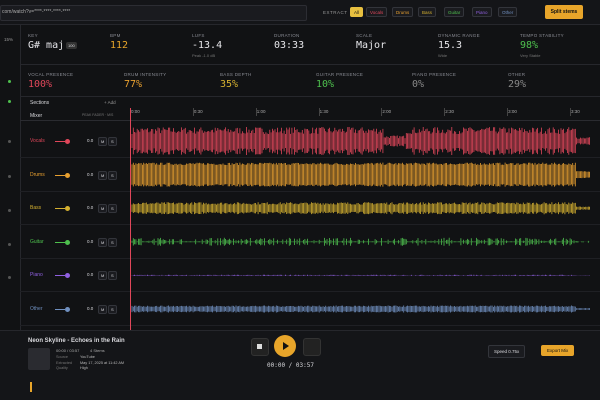  What do you see at coordinates (512, 111) in the screenshot?
I see `timeline-label: 3:00` at bounding box center [512, 111].